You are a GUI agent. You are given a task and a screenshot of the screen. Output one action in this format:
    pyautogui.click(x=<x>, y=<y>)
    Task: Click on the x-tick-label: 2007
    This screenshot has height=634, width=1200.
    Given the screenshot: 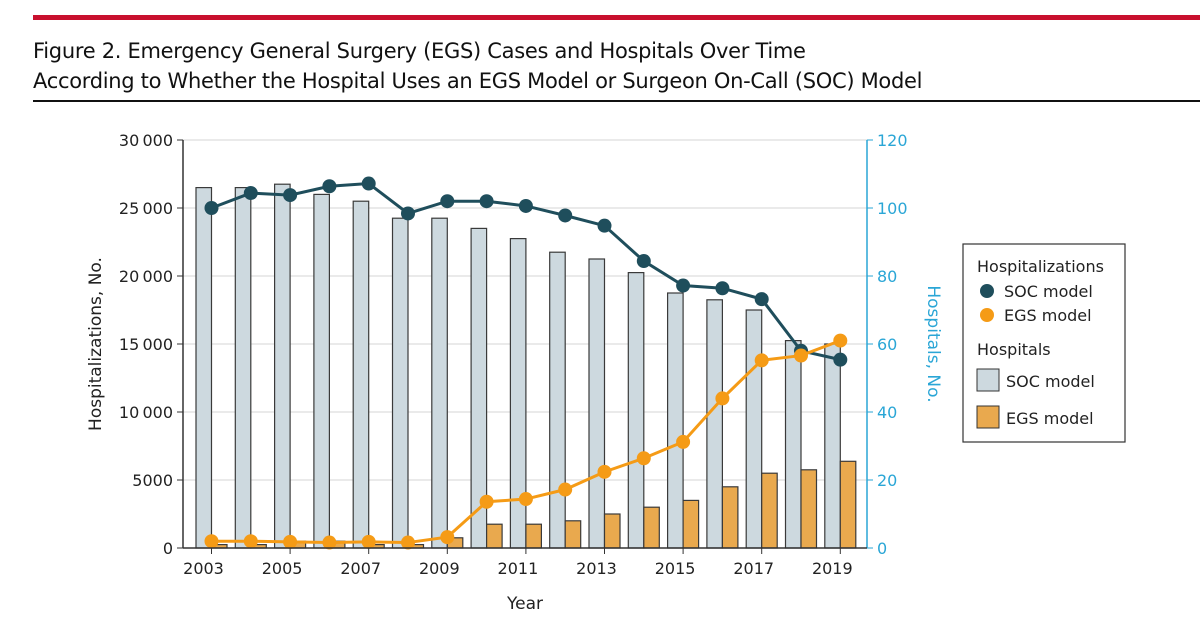 What is the action you would take?
    pyautogui.click(x=360, y=568)
    